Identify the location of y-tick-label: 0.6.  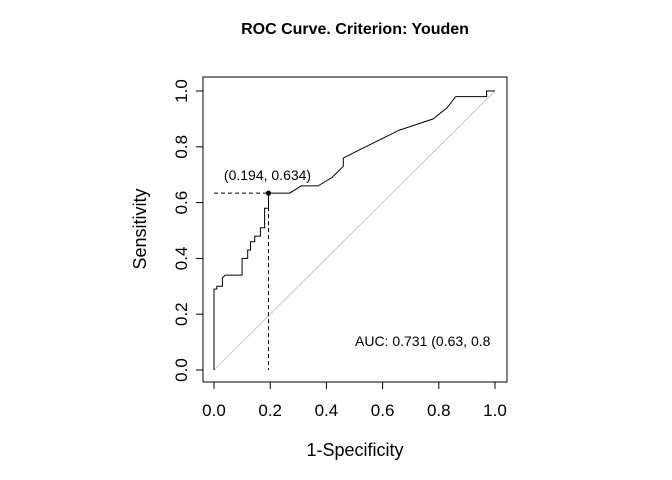
(181, 203).